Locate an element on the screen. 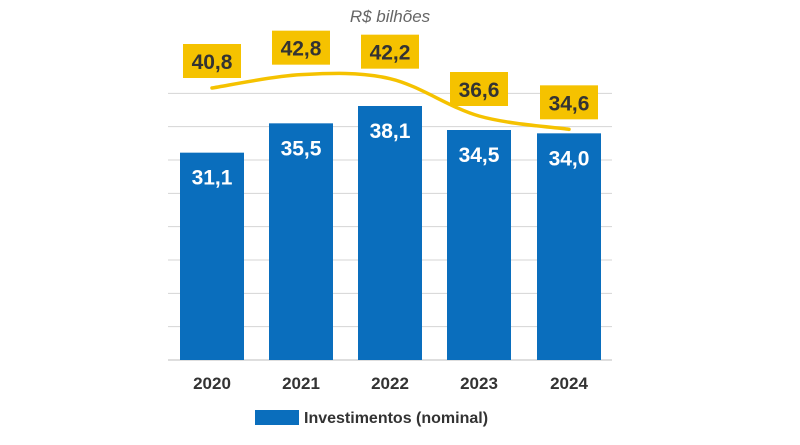 This screenshot has height=445, width=800. line-value-label-2020: 40,8 is located at coordinates (212, 62).